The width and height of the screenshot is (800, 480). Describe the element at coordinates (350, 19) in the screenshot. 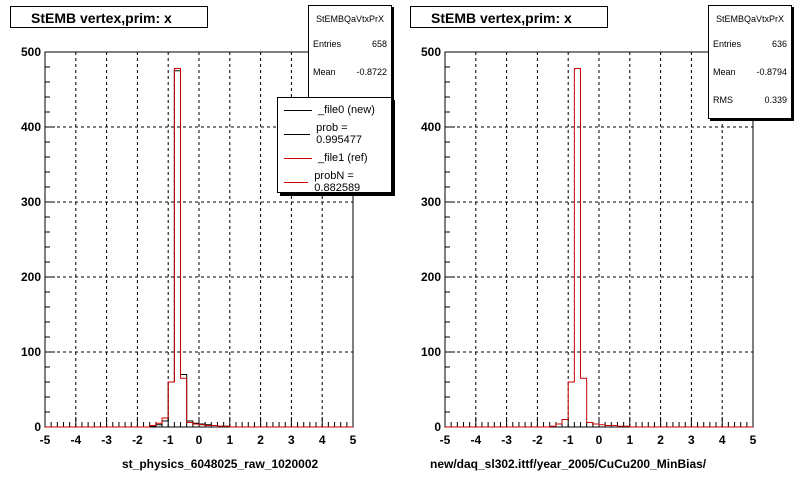

I see `left-stats-name: StEMBQaVtxPrX` at that location.